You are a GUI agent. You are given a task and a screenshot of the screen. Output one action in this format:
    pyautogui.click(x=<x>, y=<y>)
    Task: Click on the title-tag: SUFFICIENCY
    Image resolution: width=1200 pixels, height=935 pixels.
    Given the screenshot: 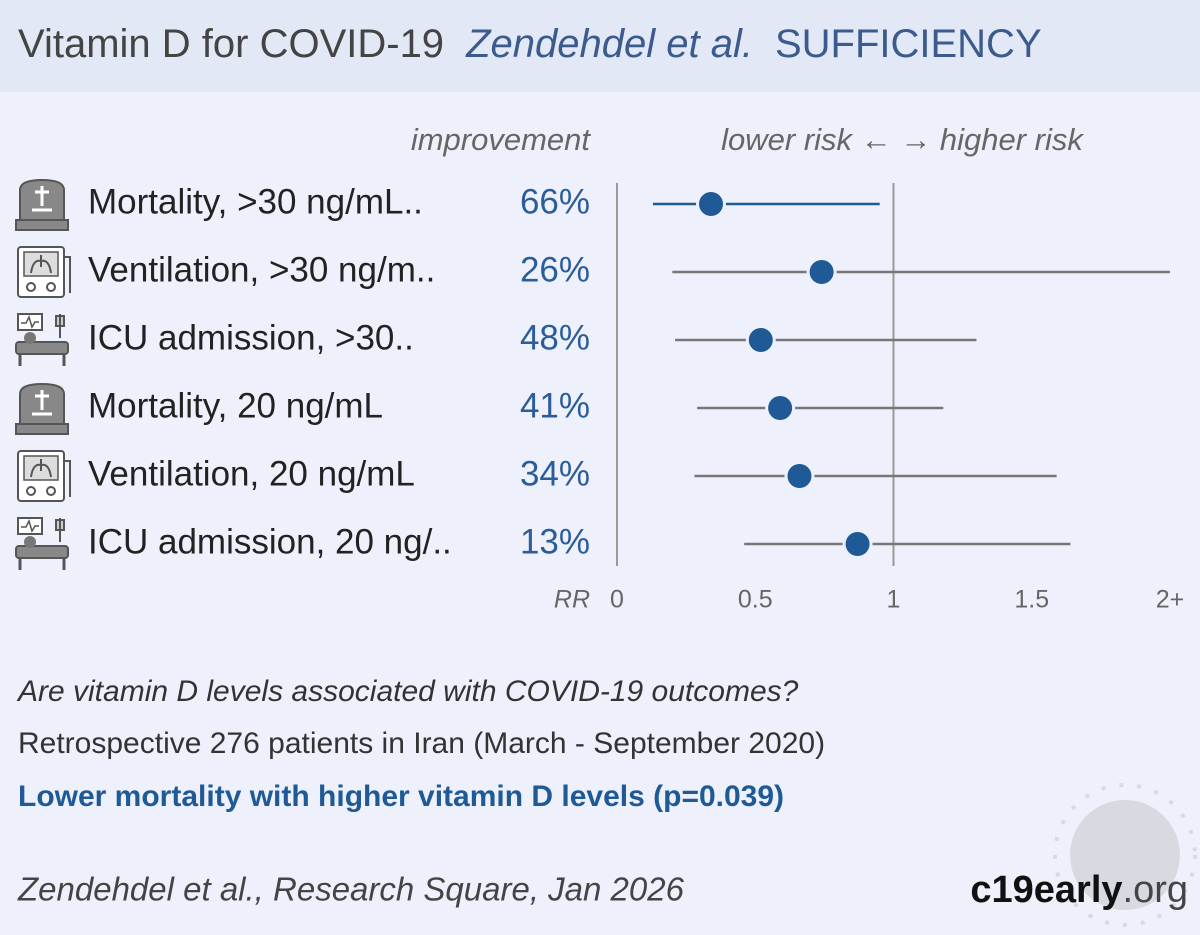 What is the action you would take?
    pyautogui.click(x=908, y=44)
    